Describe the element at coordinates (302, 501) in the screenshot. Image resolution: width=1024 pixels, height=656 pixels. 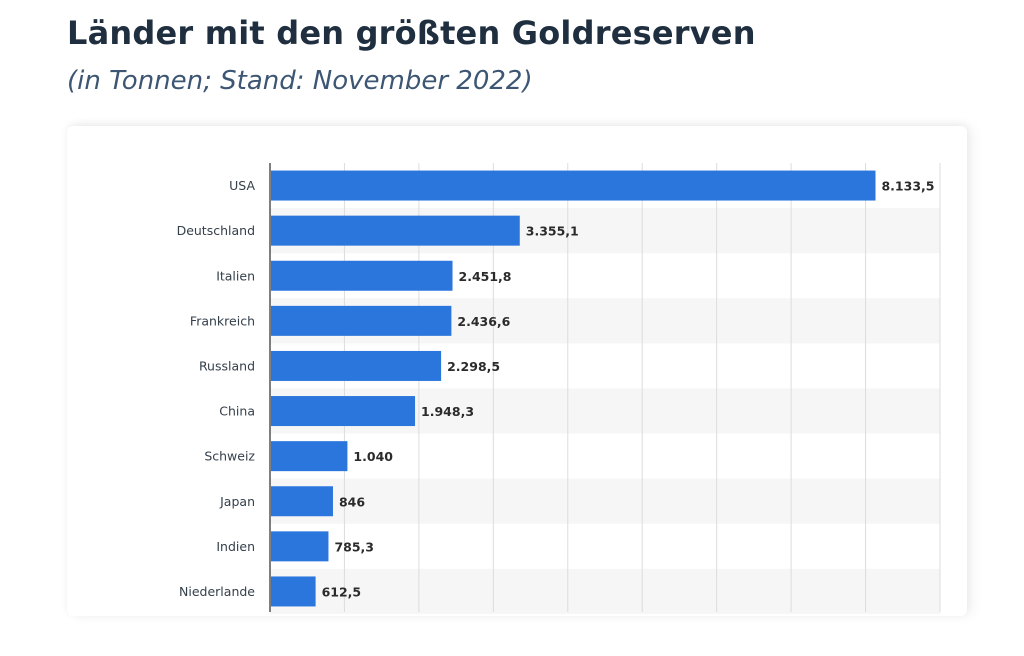
I see `bar-japan` at that location.